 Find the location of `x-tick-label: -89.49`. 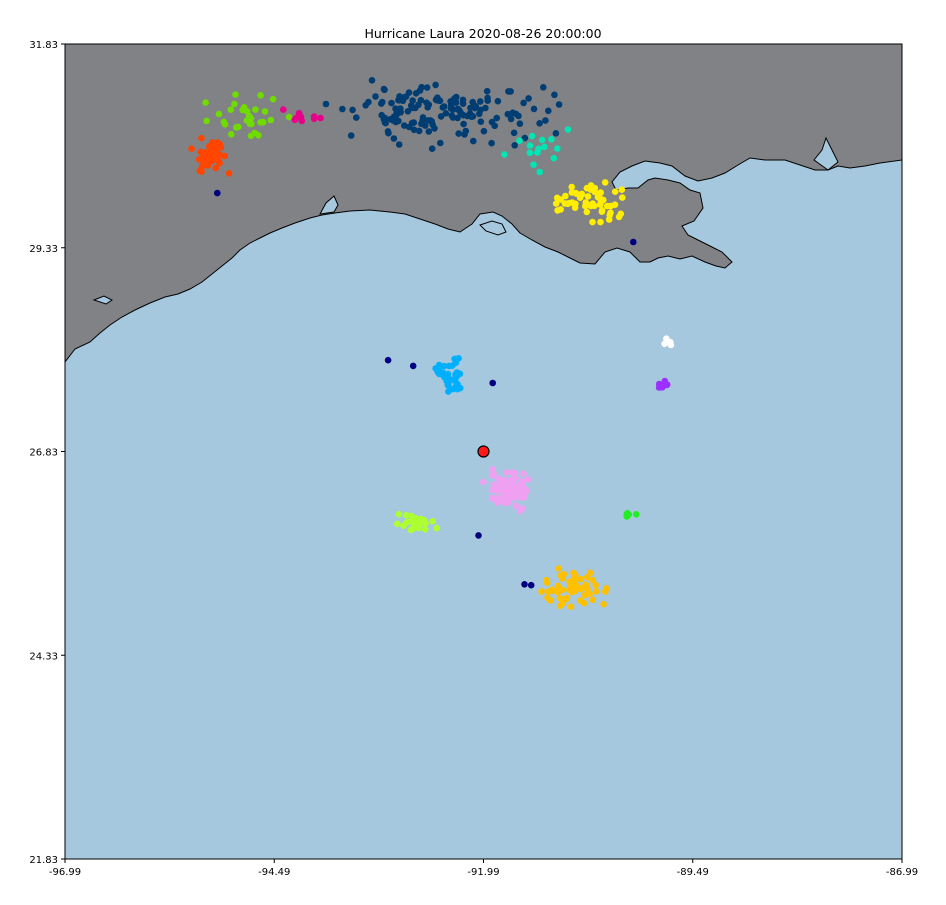

x-tick-label: -89.49 is located at coordinates (693, 872).